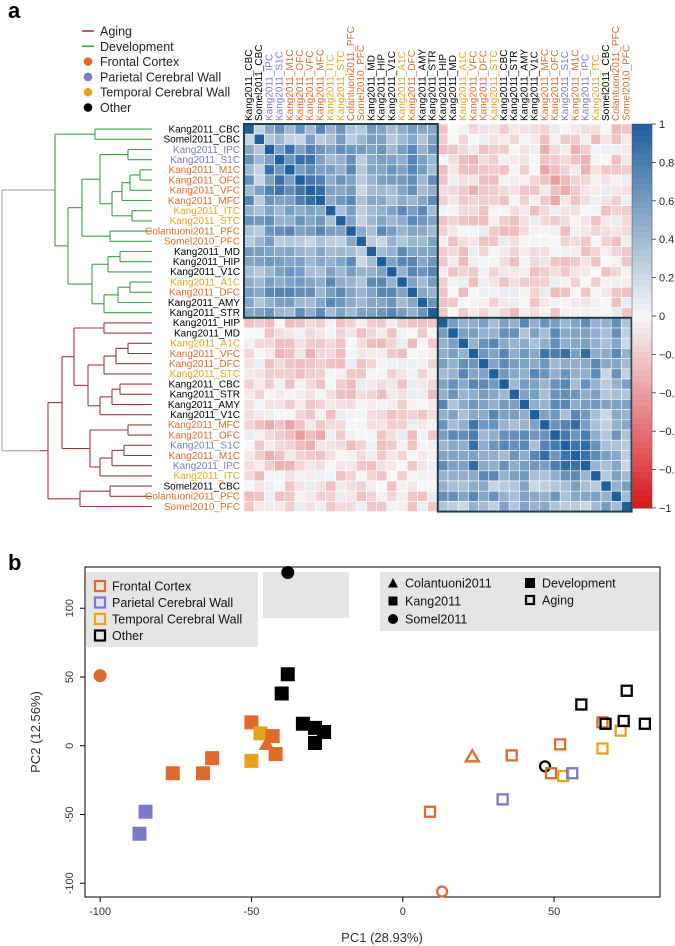 This screenshot has width=675, height=946. Describe the element at coordinates (260, 733) in the screenshot. I see `pca-point-kang2011` at that location.